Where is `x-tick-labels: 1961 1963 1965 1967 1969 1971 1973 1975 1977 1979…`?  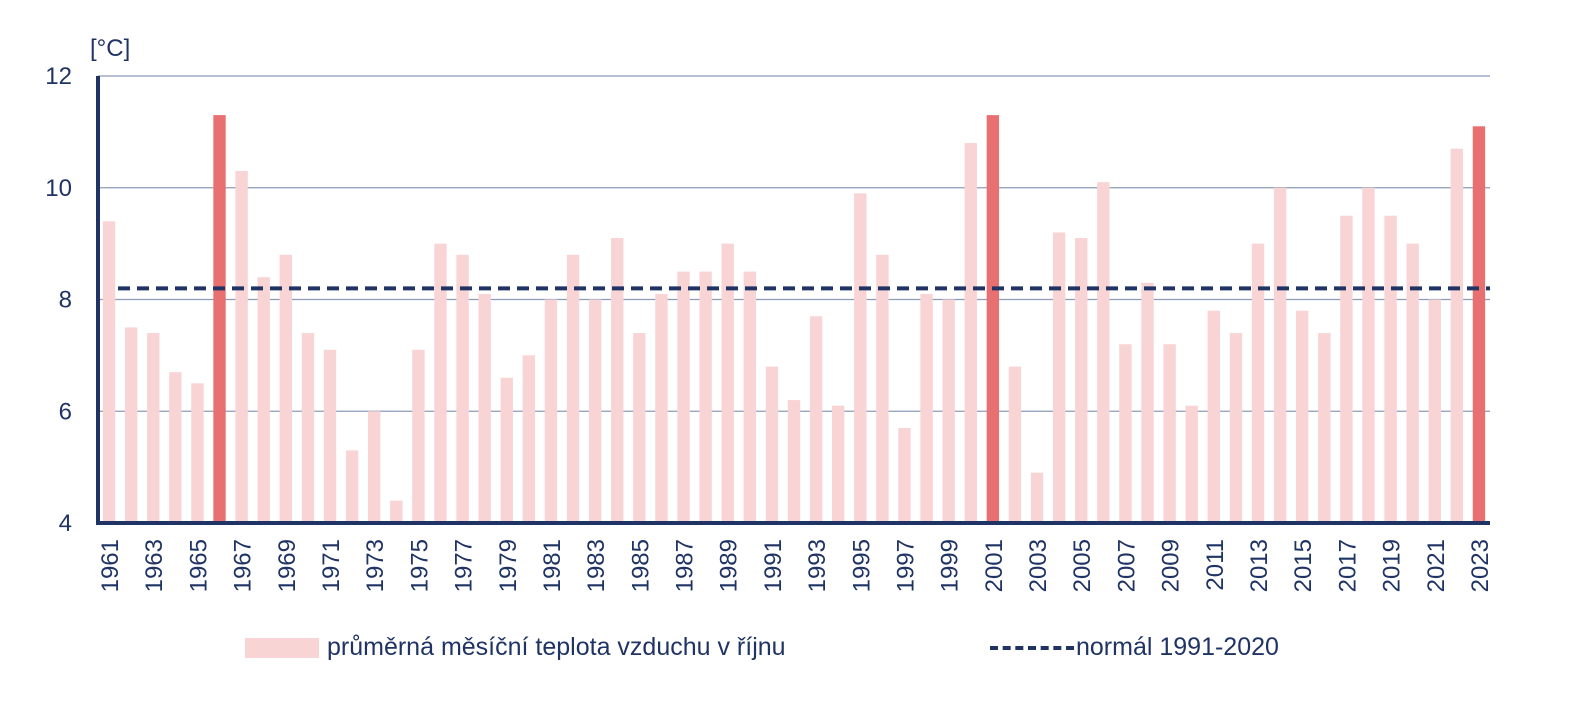 x-tick-labels: 1961 1963 1965 1967 1969 1971 1973 1975 1977 1979… is located at coordinates (795, 565).